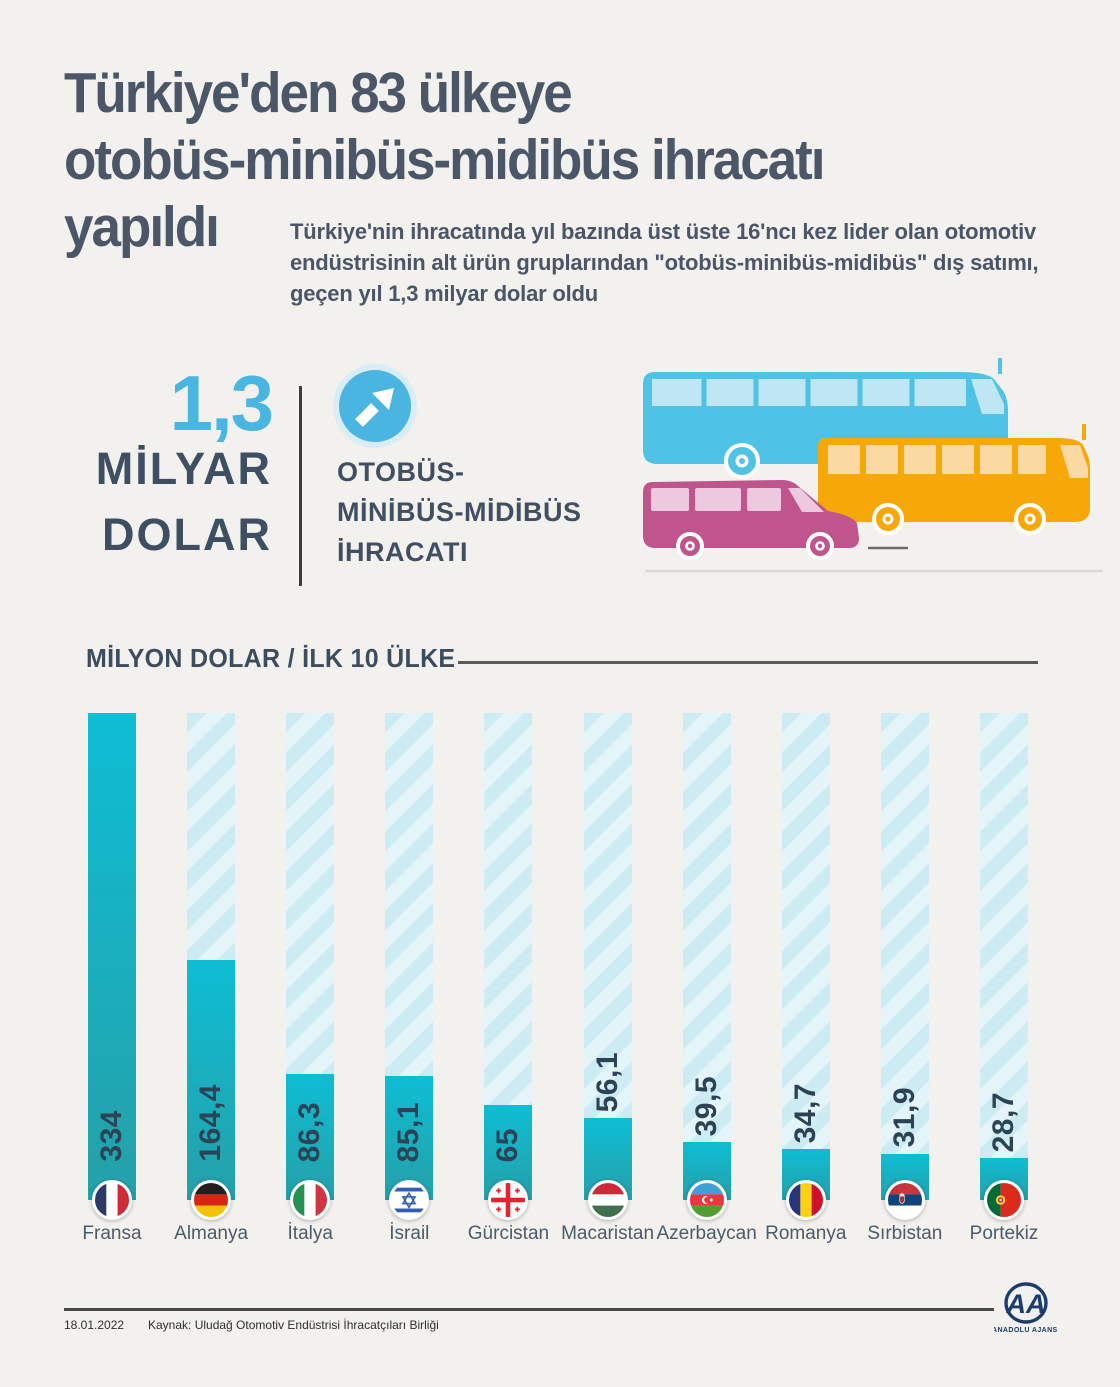  Describe the element at coordinates (183, 468) in the screenshot. I see `stat-unit-milyar: MİLYAR` at that location.